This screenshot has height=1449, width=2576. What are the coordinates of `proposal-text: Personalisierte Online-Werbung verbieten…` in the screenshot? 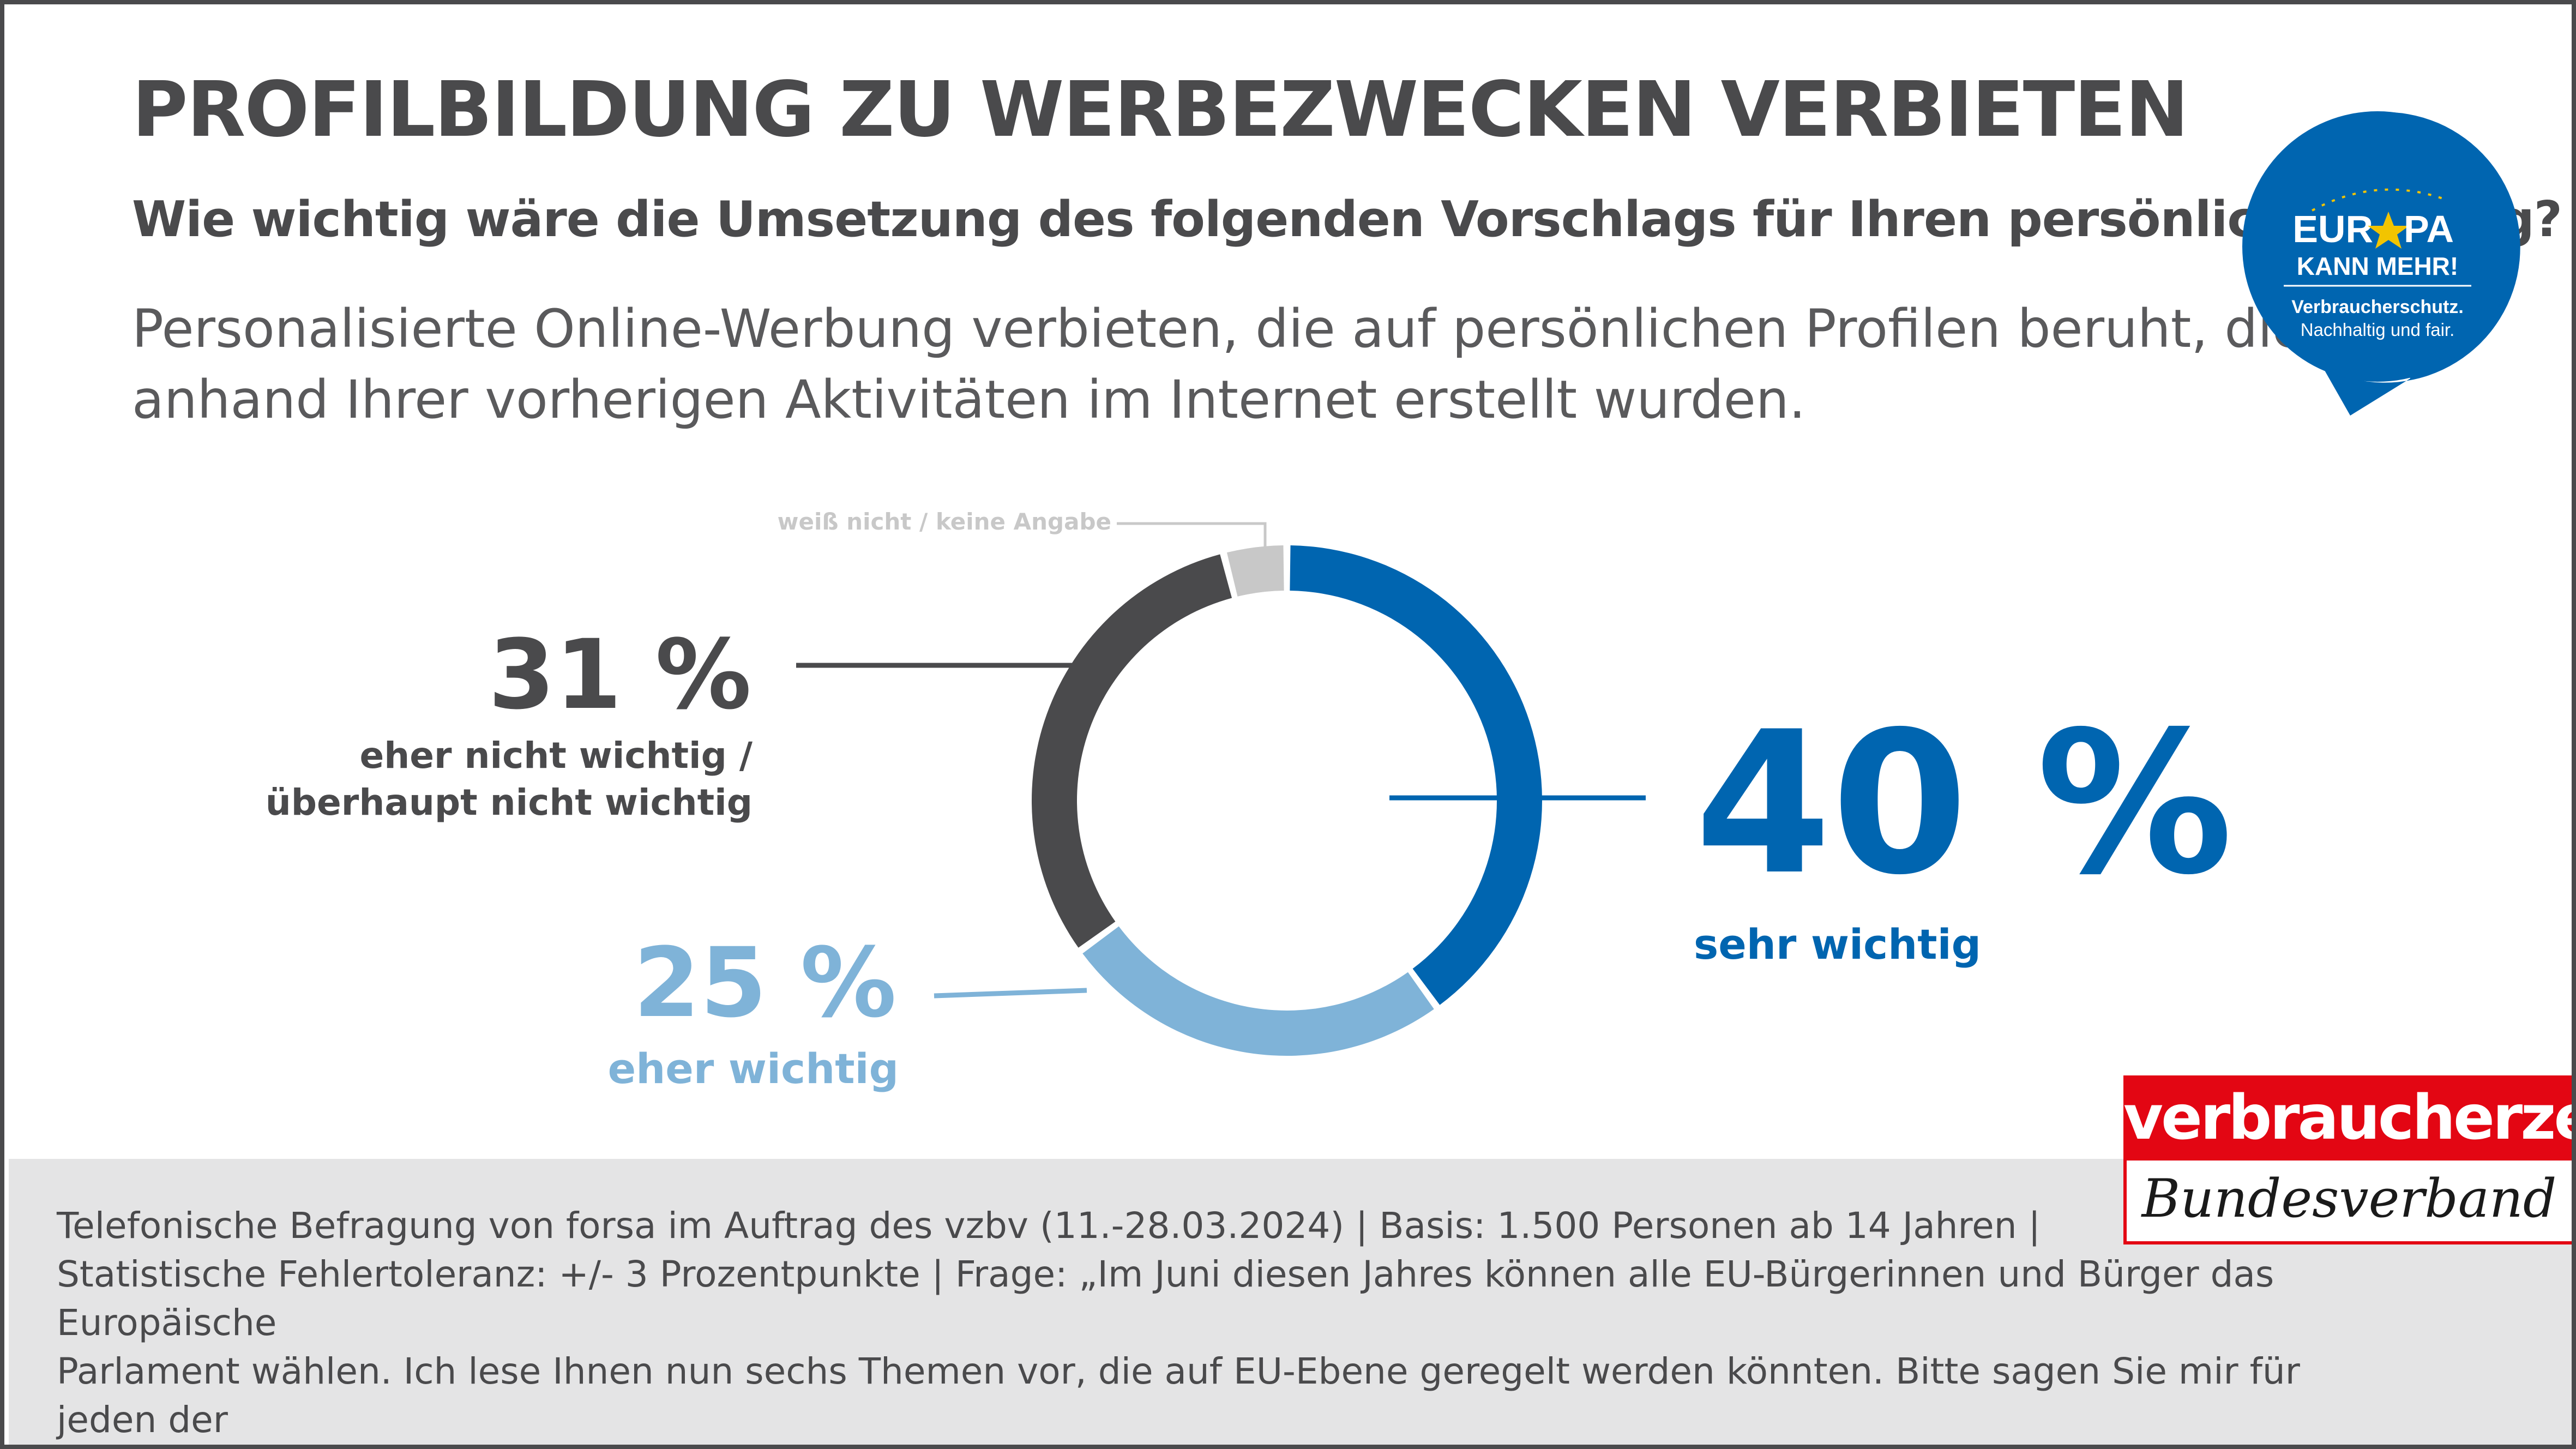 It's located at (1218, 364).